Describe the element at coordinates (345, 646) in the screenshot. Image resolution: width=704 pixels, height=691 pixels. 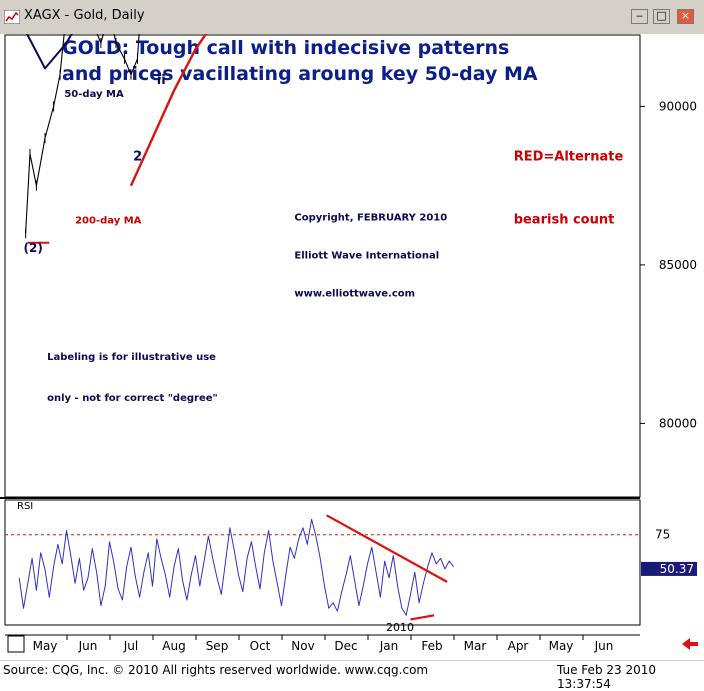
I see `x-tick-label: Dec` at that location.